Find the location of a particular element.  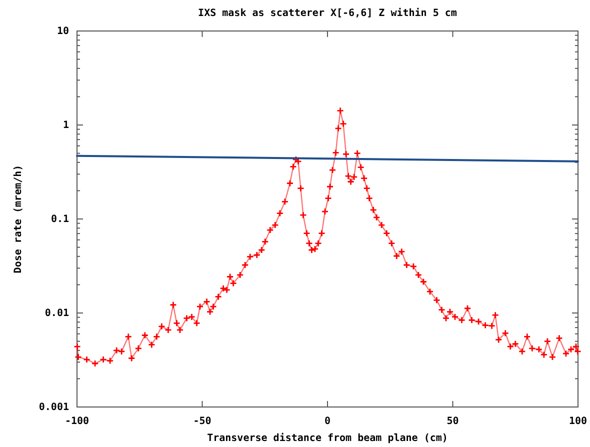

y-tick-label: 1 is located at coordinates (65, 126).